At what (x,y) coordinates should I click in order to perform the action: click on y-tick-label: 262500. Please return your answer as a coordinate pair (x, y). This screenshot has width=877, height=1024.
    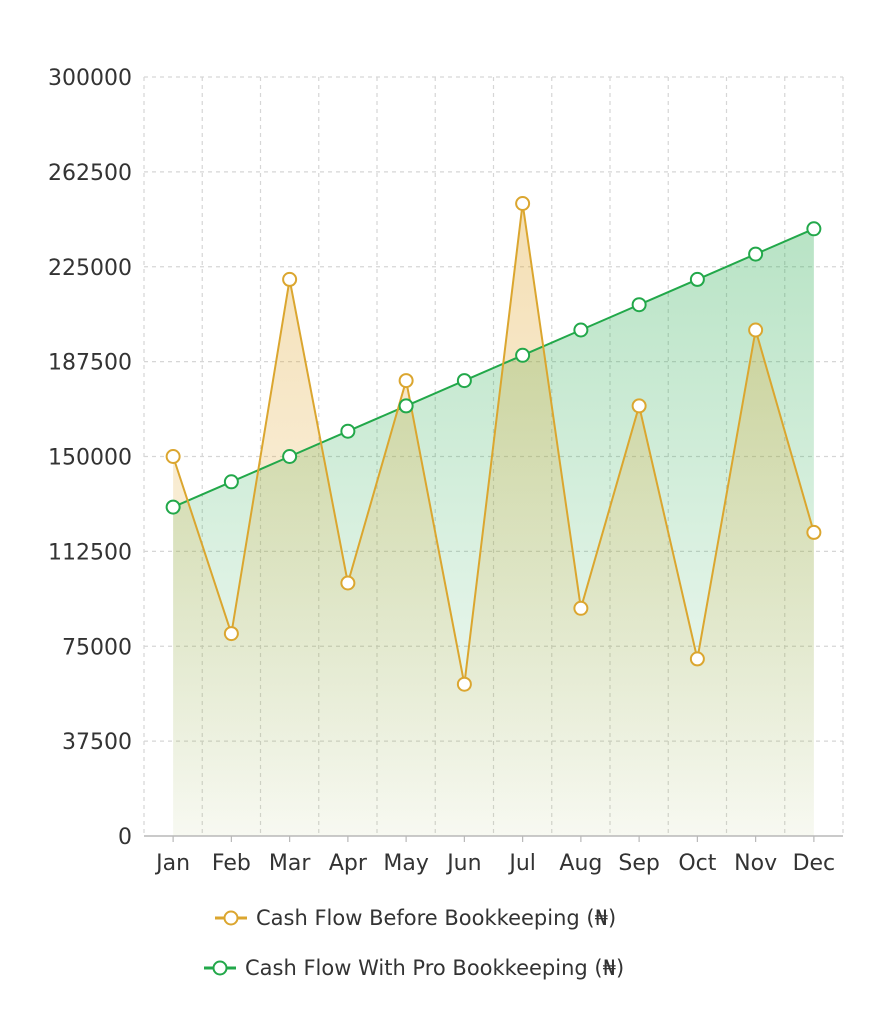
    Looking at the image, I should click on (90, 173).